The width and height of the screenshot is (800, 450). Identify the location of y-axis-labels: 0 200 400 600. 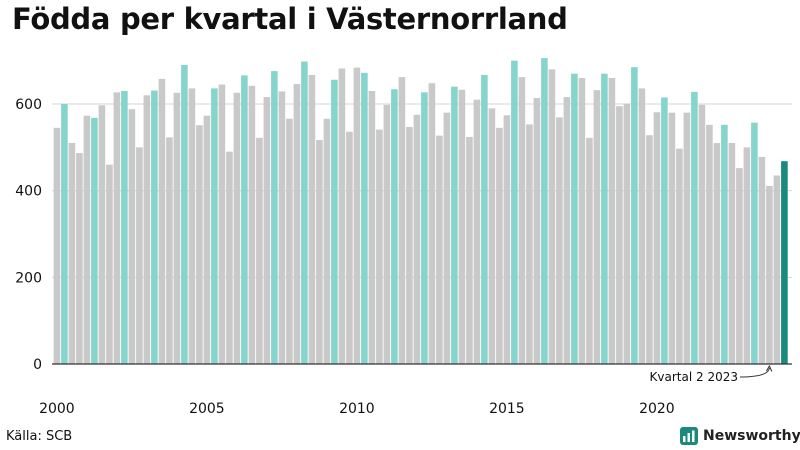
(28, 235).